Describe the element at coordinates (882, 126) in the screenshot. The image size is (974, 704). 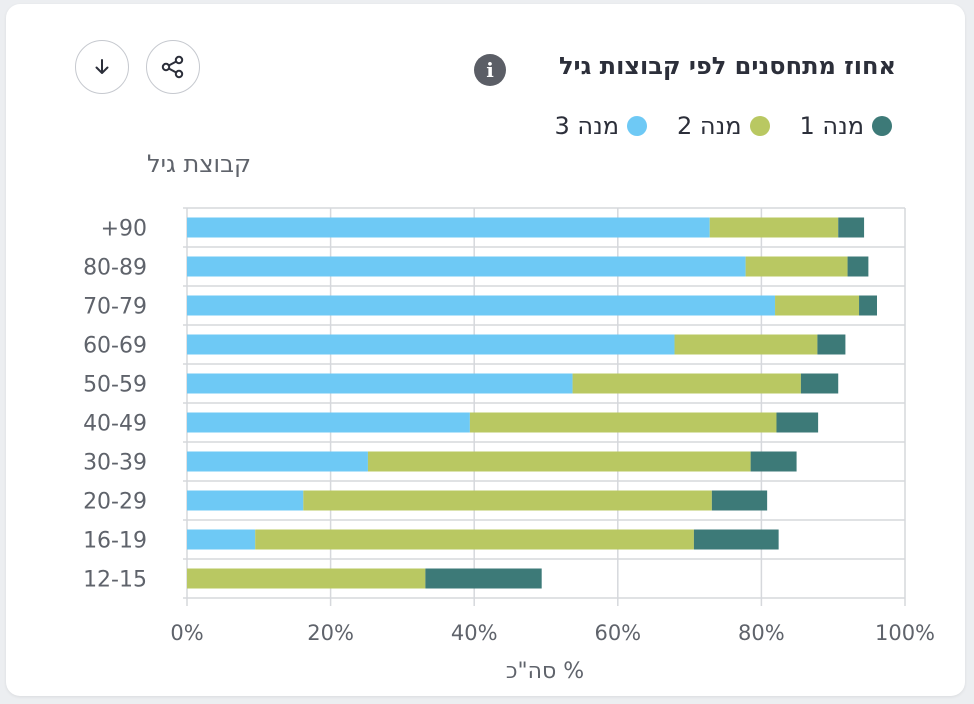
I see `legend-dot-dose1` at that location.